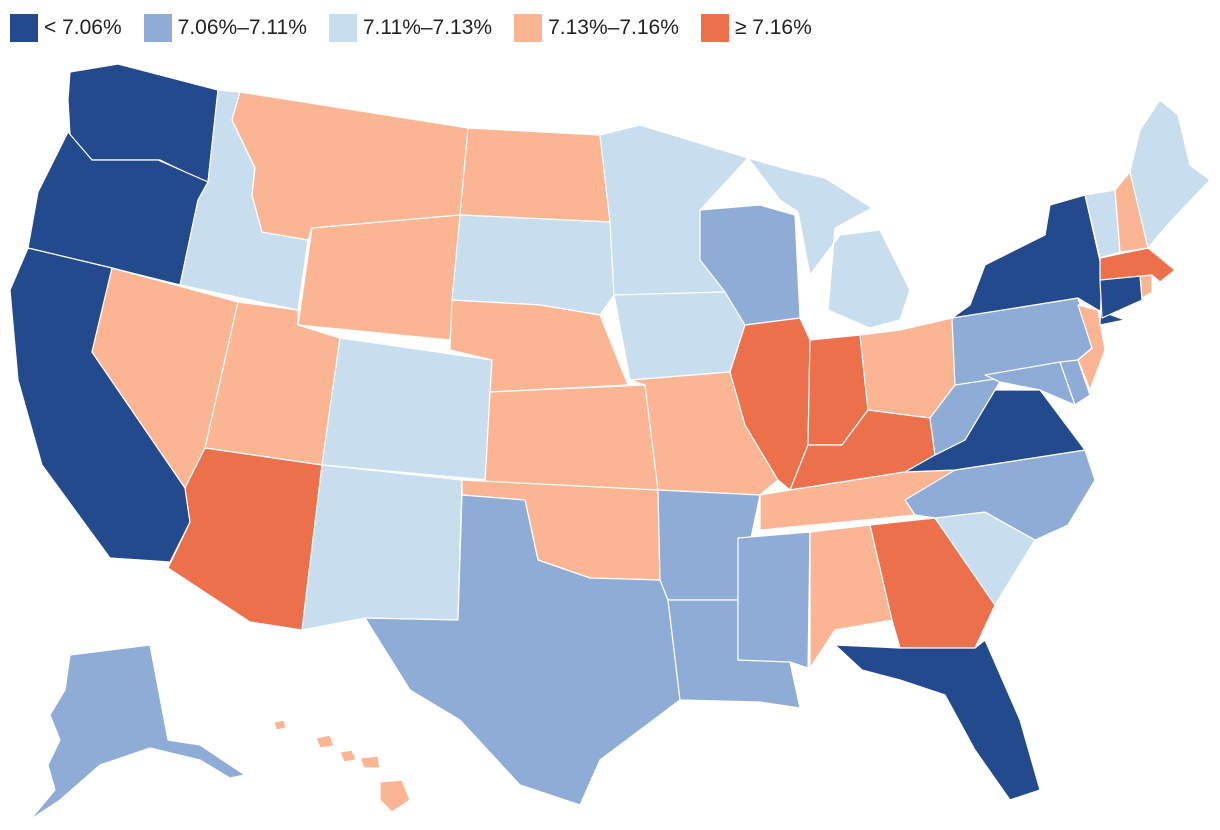 The height and width of the screenshot is (830, 1220). I want to click on state-wy, so click(379, 277).